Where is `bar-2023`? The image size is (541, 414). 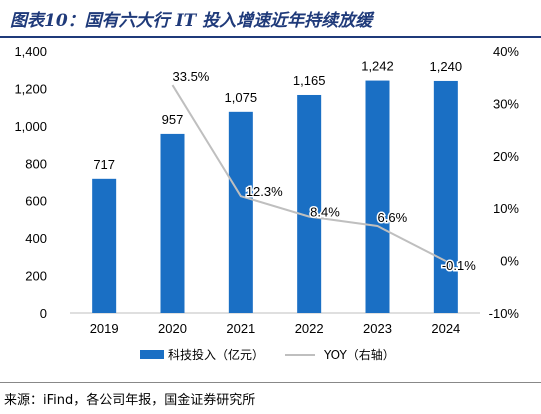 bar-2023 is located at coordinates (377, 196).